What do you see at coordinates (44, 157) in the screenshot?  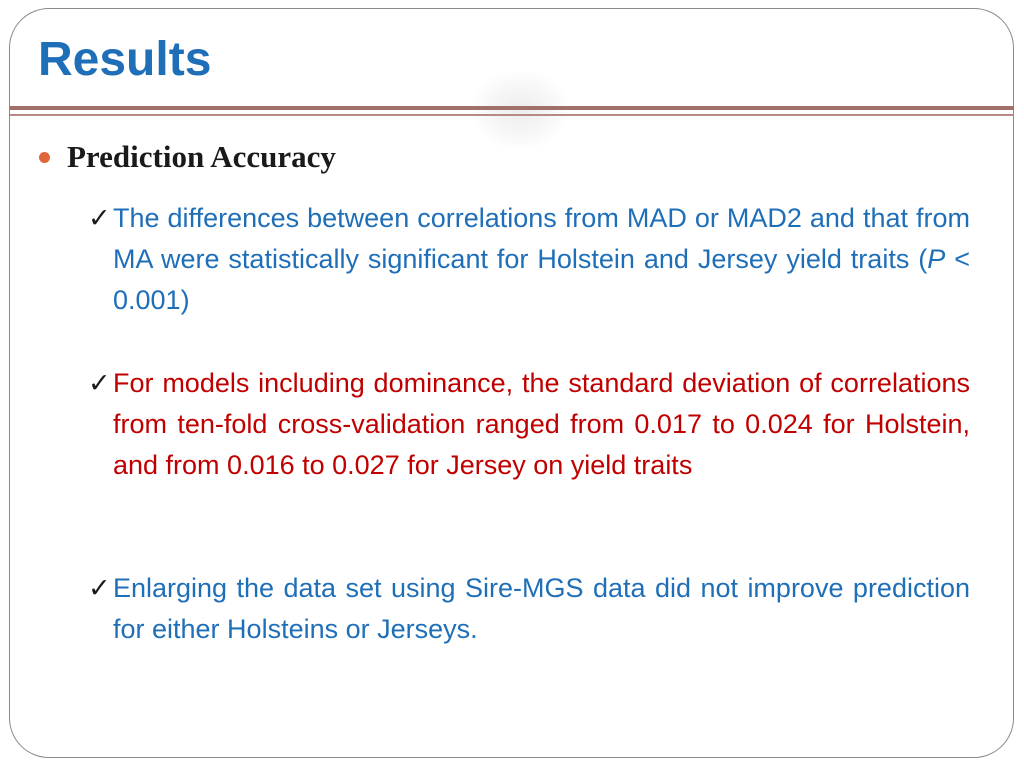 I see `bullet-dot-icon` at bounding box center [44, 157].